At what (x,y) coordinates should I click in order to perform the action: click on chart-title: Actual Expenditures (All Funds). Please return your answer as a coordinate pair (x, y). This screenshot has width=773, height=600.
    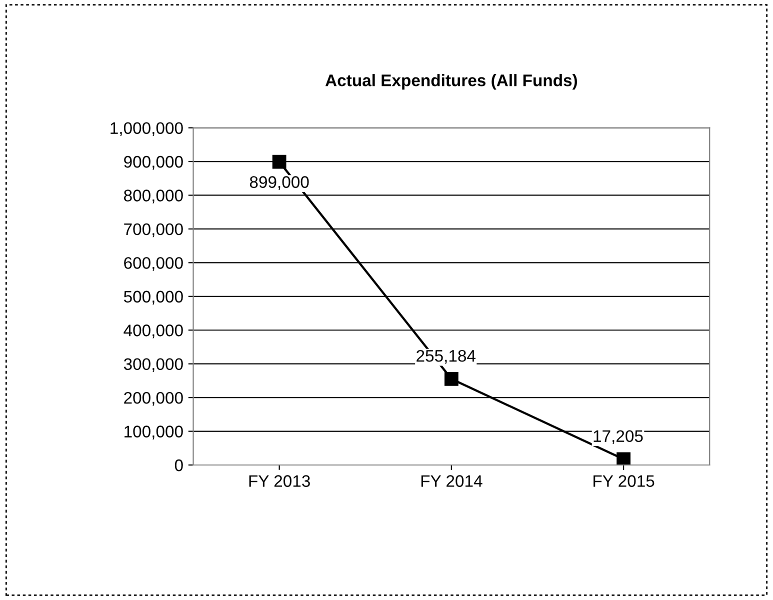
    Looking at the image, I should click on (451, 82).